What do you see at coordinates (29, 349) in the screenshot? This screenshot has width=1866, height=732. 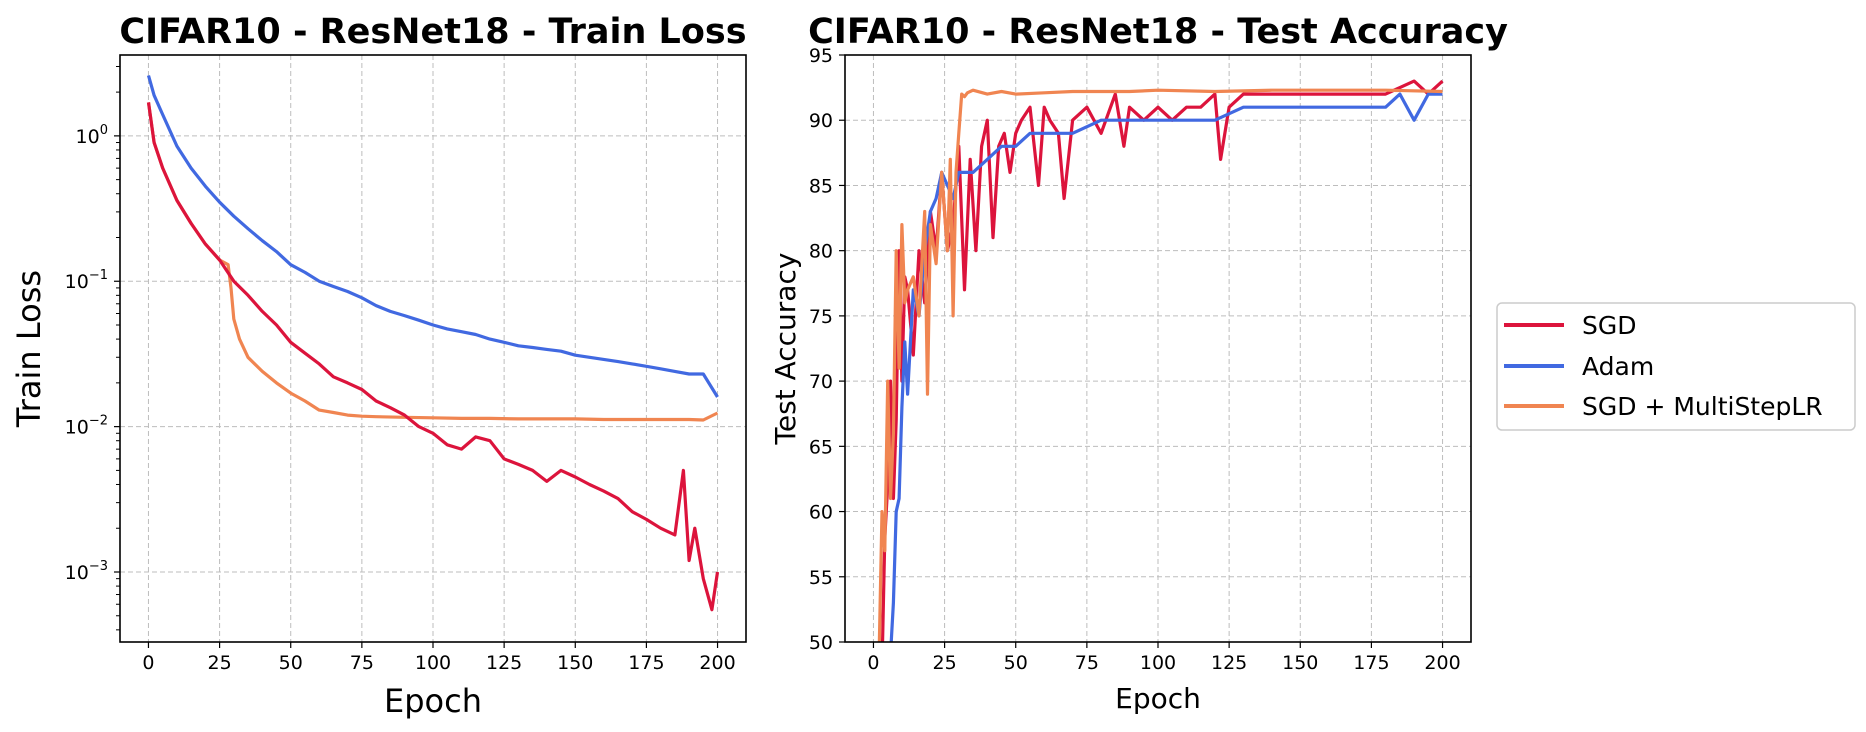 I see `y-axis-label: Train Loss` at bounding box center [29, 349].